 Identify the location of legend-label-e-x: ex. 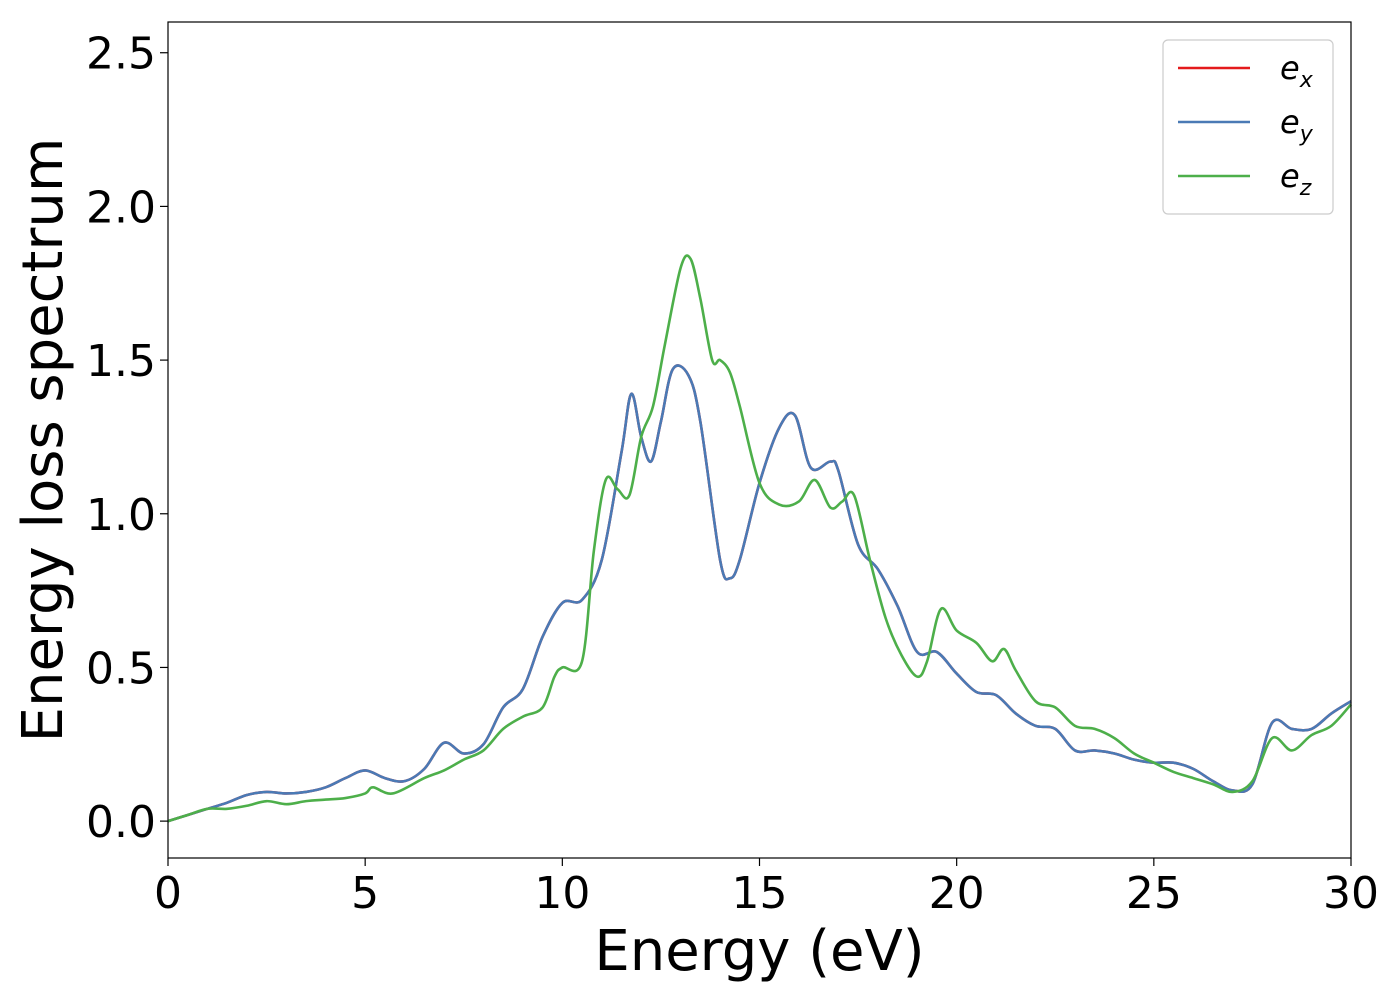
(1297, 71).